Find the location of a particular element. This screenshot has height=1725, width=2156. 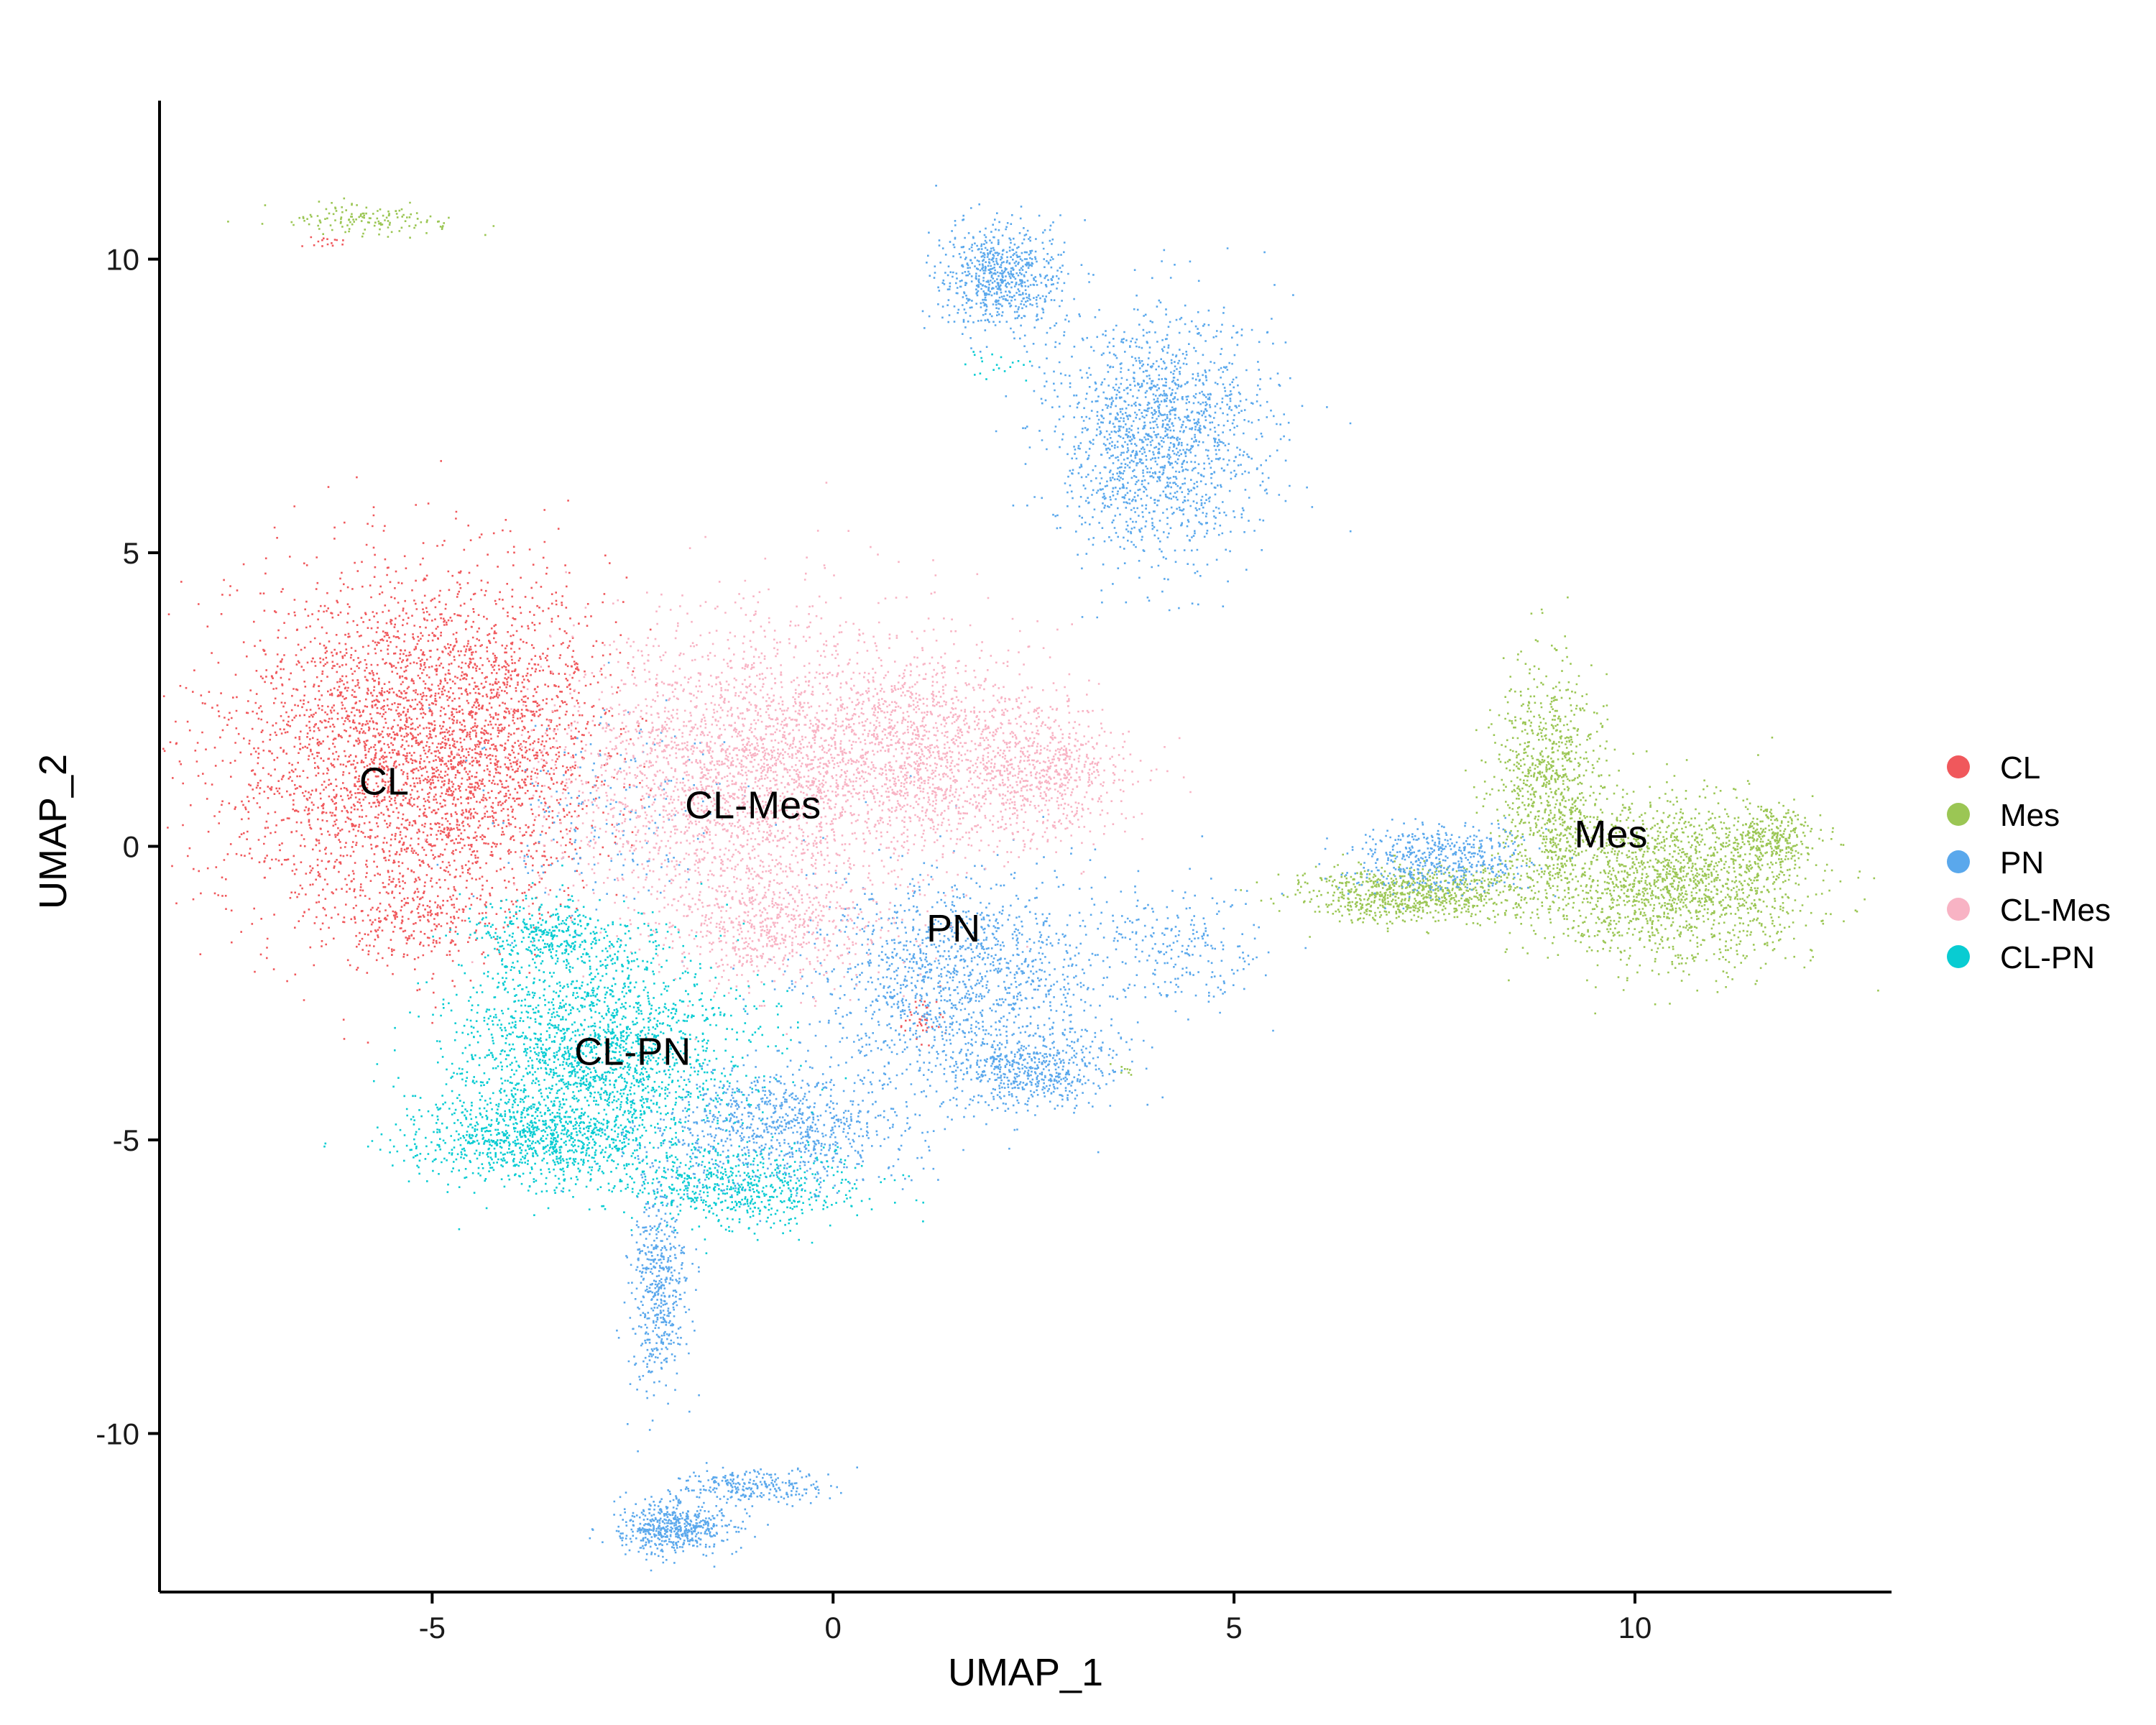

legend-label: CL-PN is located at coordinates (2047, 957).